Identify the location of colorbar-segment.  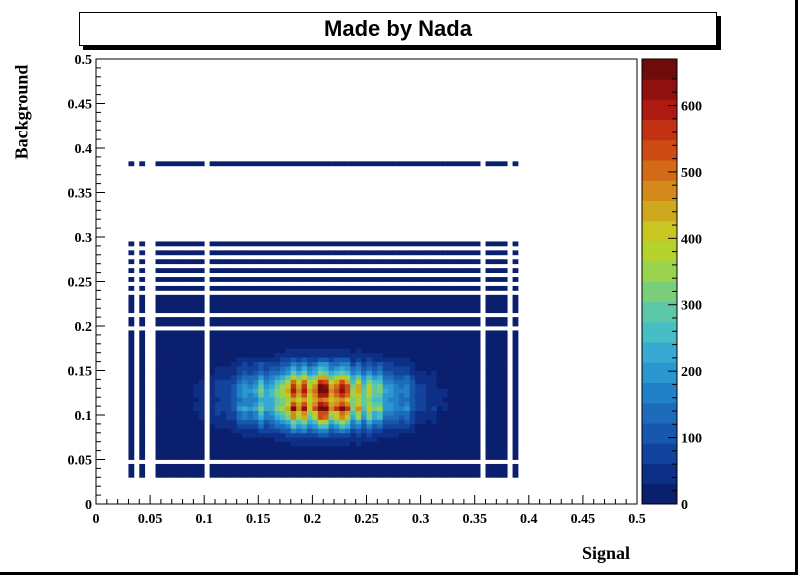
(659, 190).